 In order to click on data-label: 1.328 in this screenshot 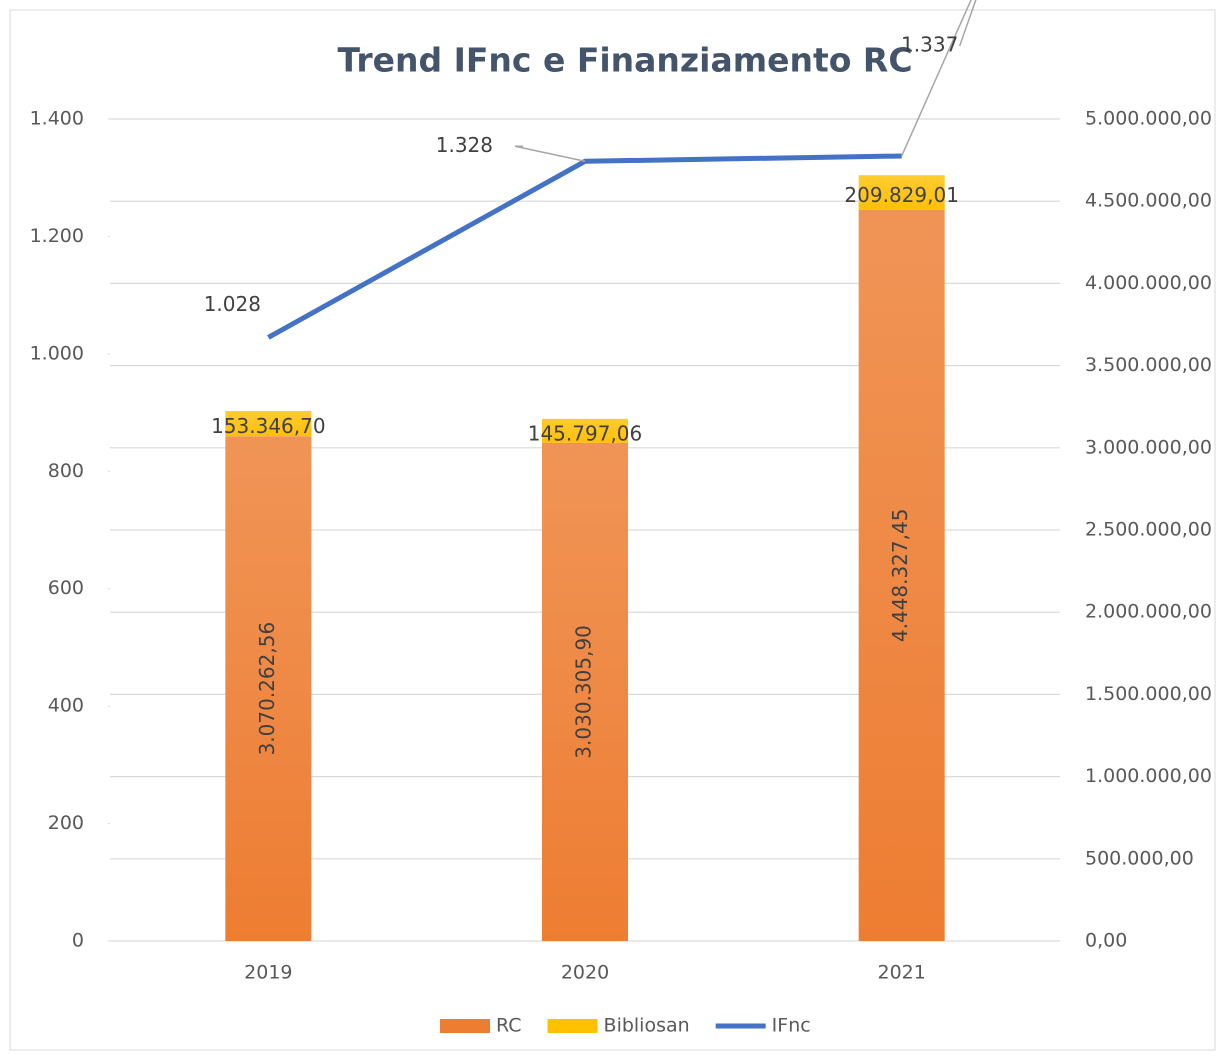, I will do `click(464, 145)`.